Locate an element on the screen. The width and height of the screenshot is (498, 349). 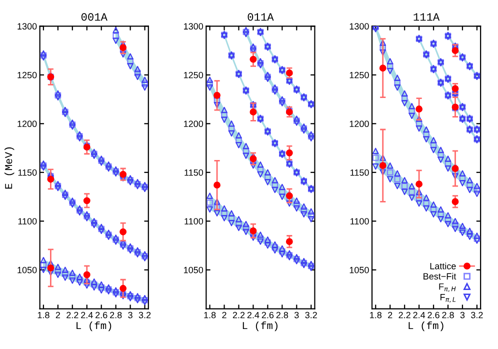
chart-title: 111A is located at coordinates (427, 17).